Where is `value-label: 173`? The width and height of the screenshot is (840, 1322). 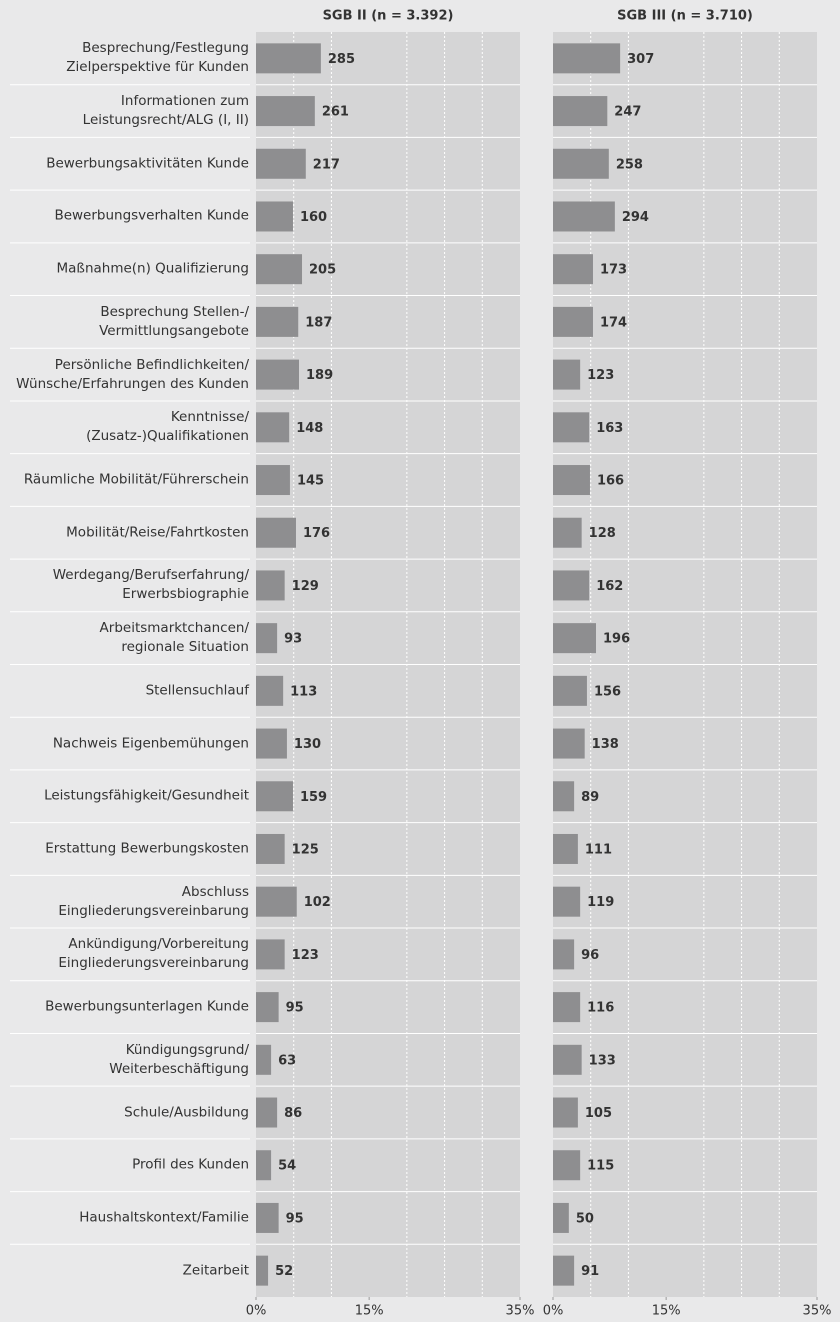 value-label: 173 is located at coordinates (613, 270).